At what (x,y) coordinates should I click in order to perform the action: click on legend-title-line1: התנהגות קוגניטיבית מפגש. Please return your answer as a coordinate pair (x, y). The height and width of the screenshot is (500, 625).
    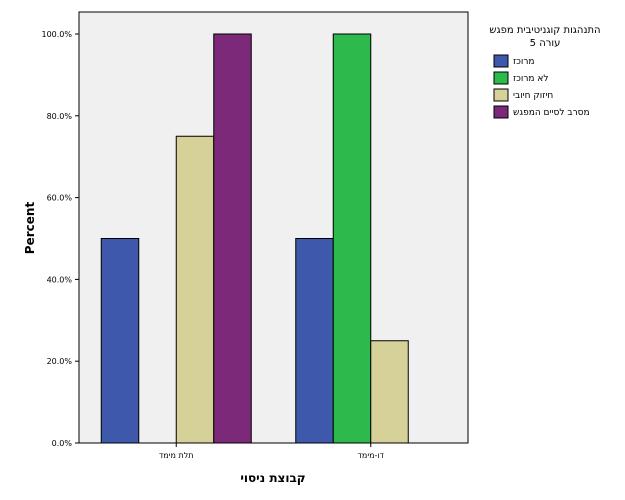
    Looking at the image, I should click on (544, 30).